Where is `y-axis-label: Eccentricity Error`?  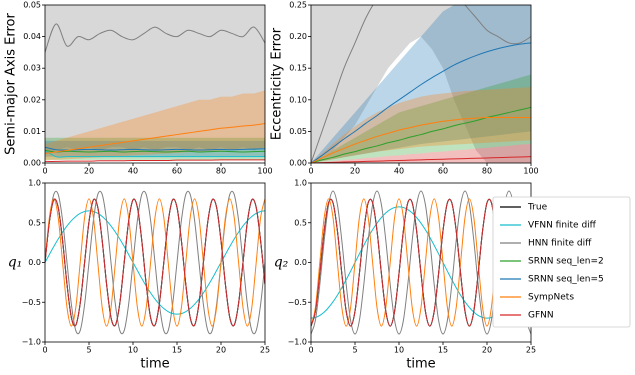
y-axis-label: Eccentricity Error is located at coordinates (277, 83).